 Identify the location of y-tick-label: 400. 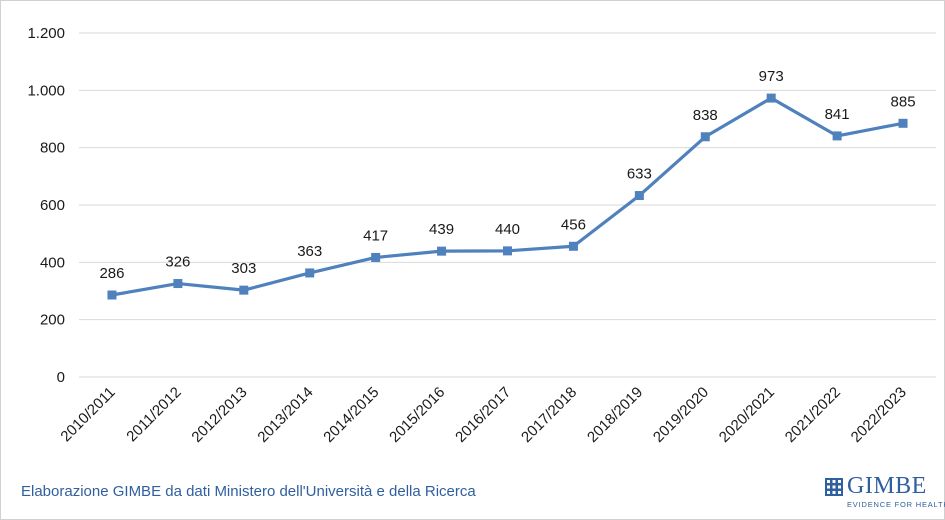
(52, 262).